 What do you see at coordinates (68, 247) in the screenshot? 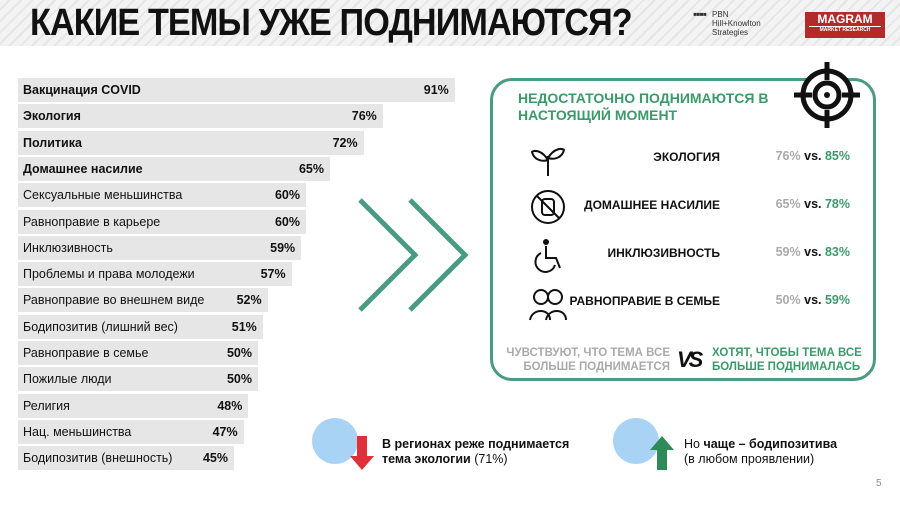
I see `topic-label: Инклюзивность` at bounding box center [68, 247].